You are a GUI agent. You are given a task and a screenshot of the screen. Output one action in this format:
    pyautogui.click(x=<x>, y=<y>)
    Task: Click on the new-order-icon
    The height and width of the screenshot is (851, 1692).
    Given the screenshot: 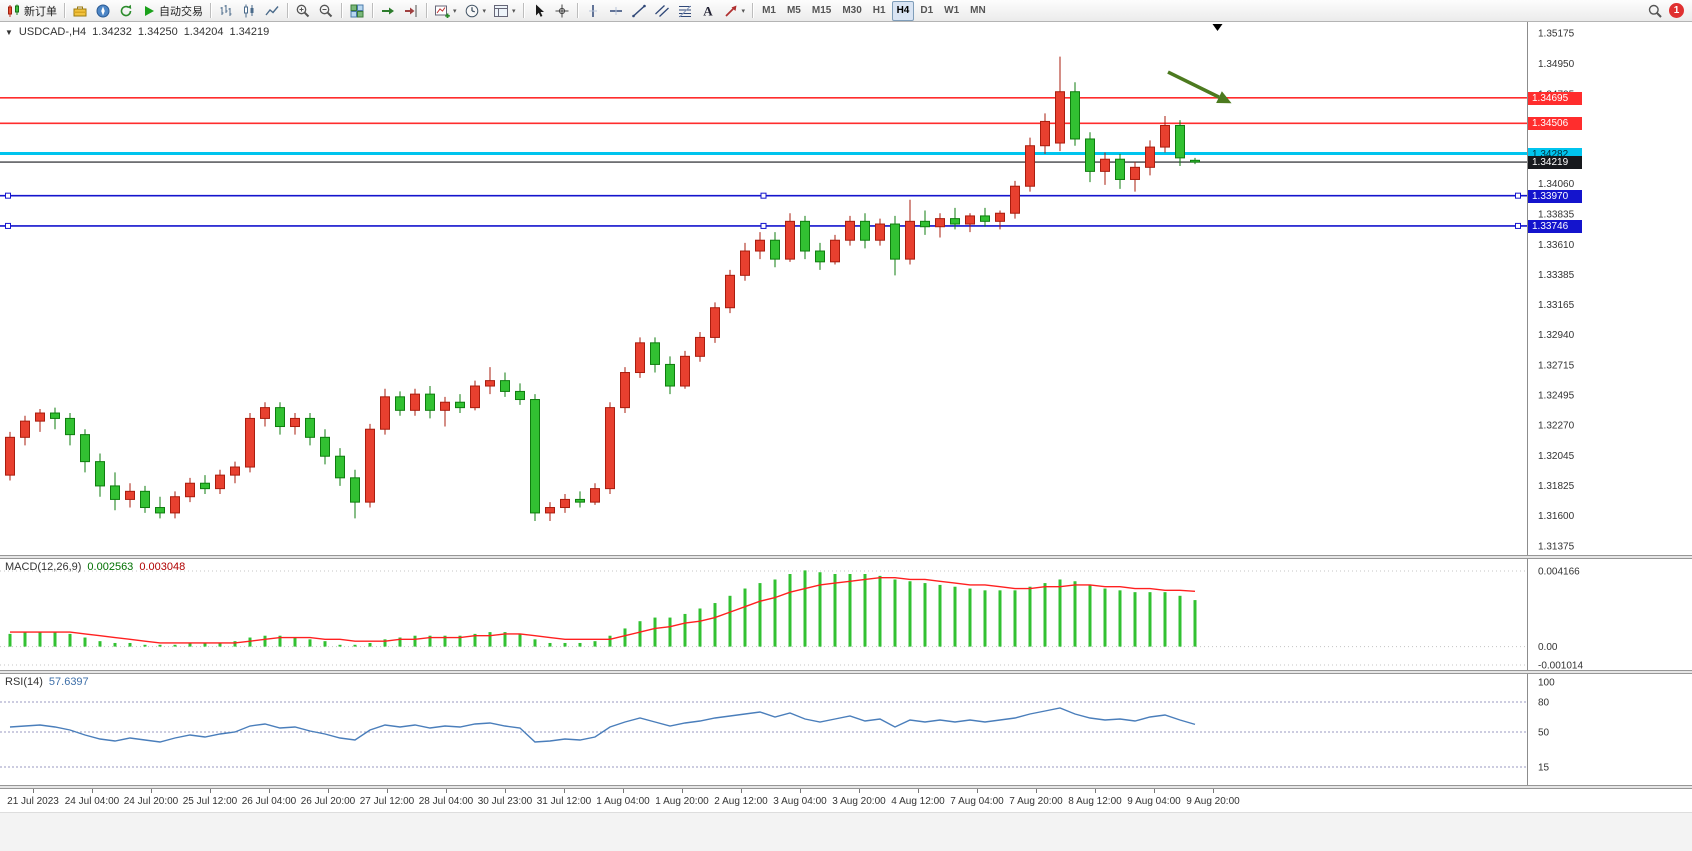 What is the action you would take?
    pyautogui.click(x=14, y=11)
    